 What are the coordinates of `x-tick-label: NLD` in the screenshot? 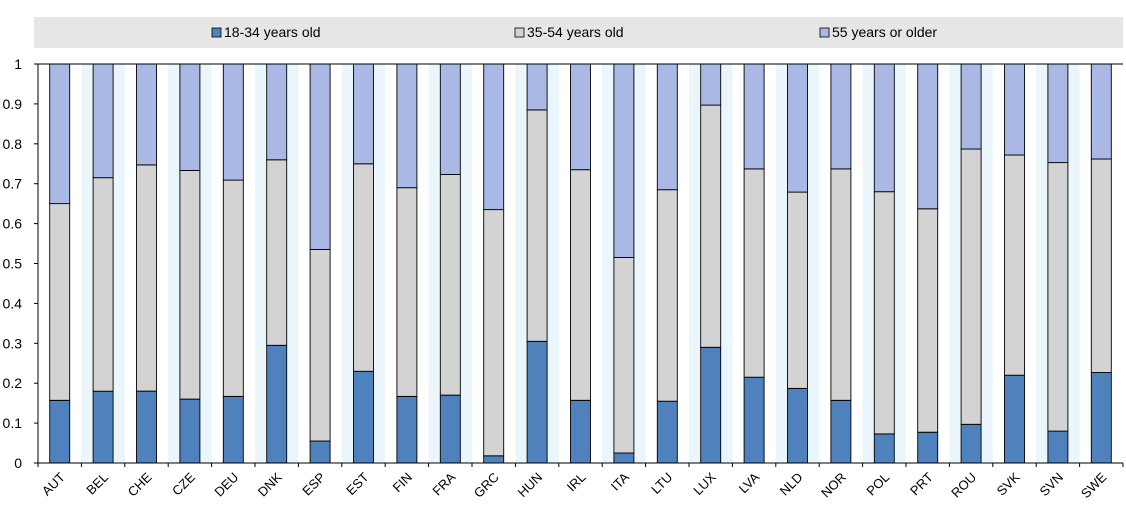 It's located at (791, 484).